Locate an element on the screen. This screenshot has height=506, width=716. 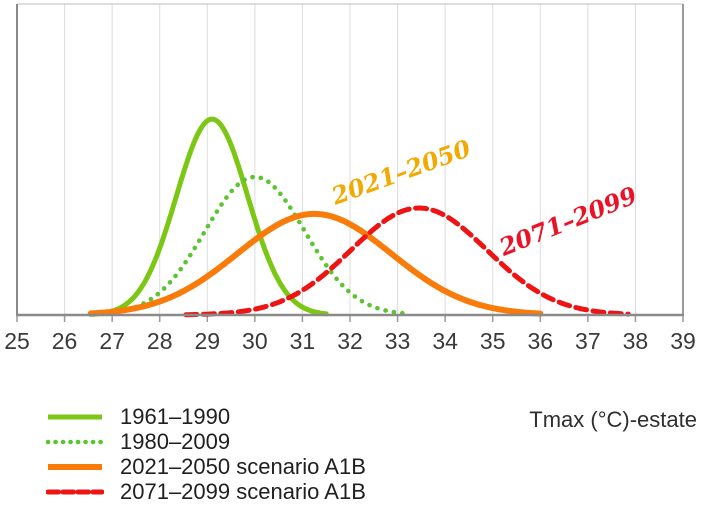
x-tick-label: 25 is located at coordinates (17, 341).